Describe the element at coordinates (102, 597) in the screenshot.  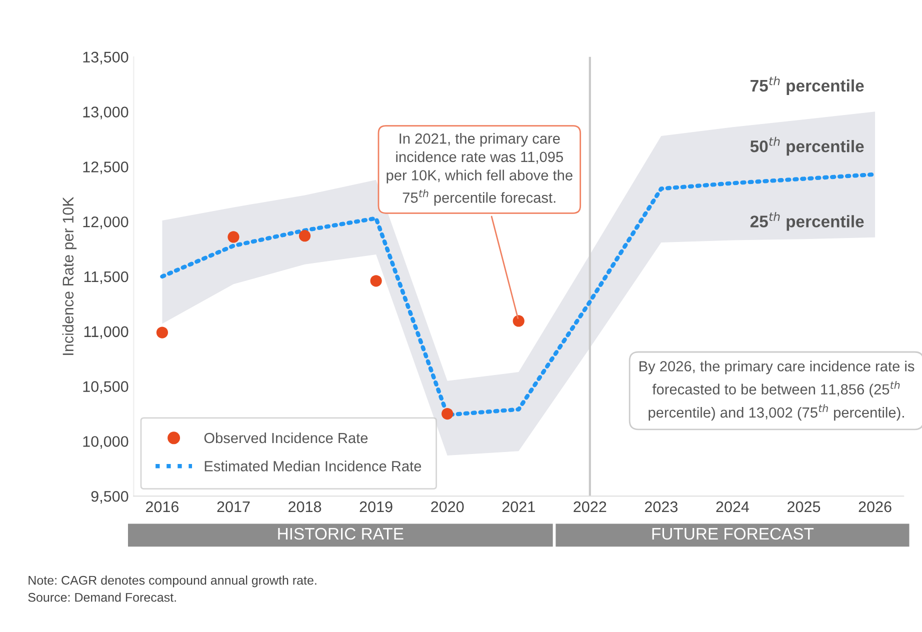
I see `source-note: Source: Demand Forecast.` at that location.